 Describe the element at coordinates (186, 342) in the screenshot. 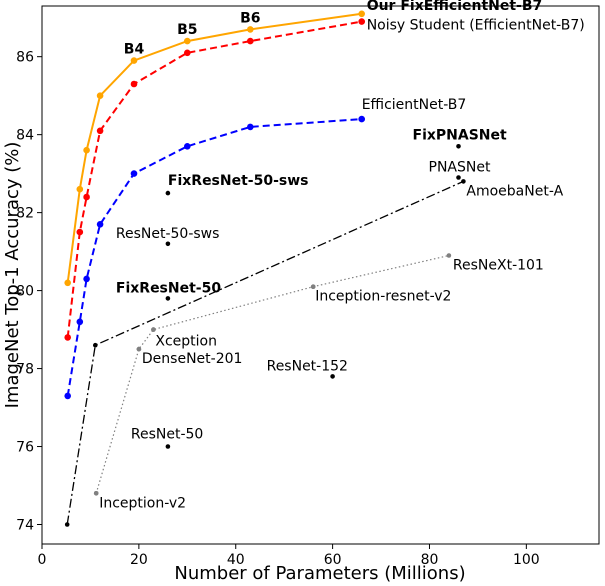

I see `point-label-xception: Xception` at that location.